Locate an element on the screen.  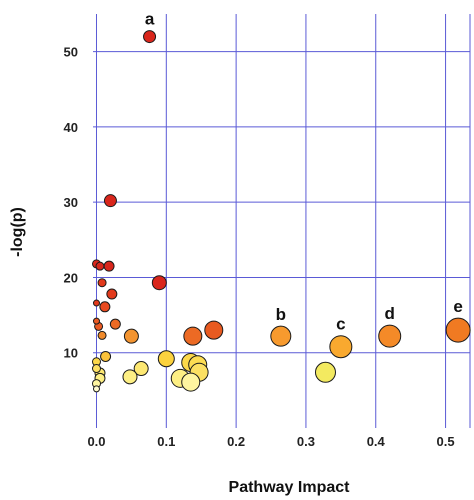
point-label-b: b is located at coordinates (281, 314).